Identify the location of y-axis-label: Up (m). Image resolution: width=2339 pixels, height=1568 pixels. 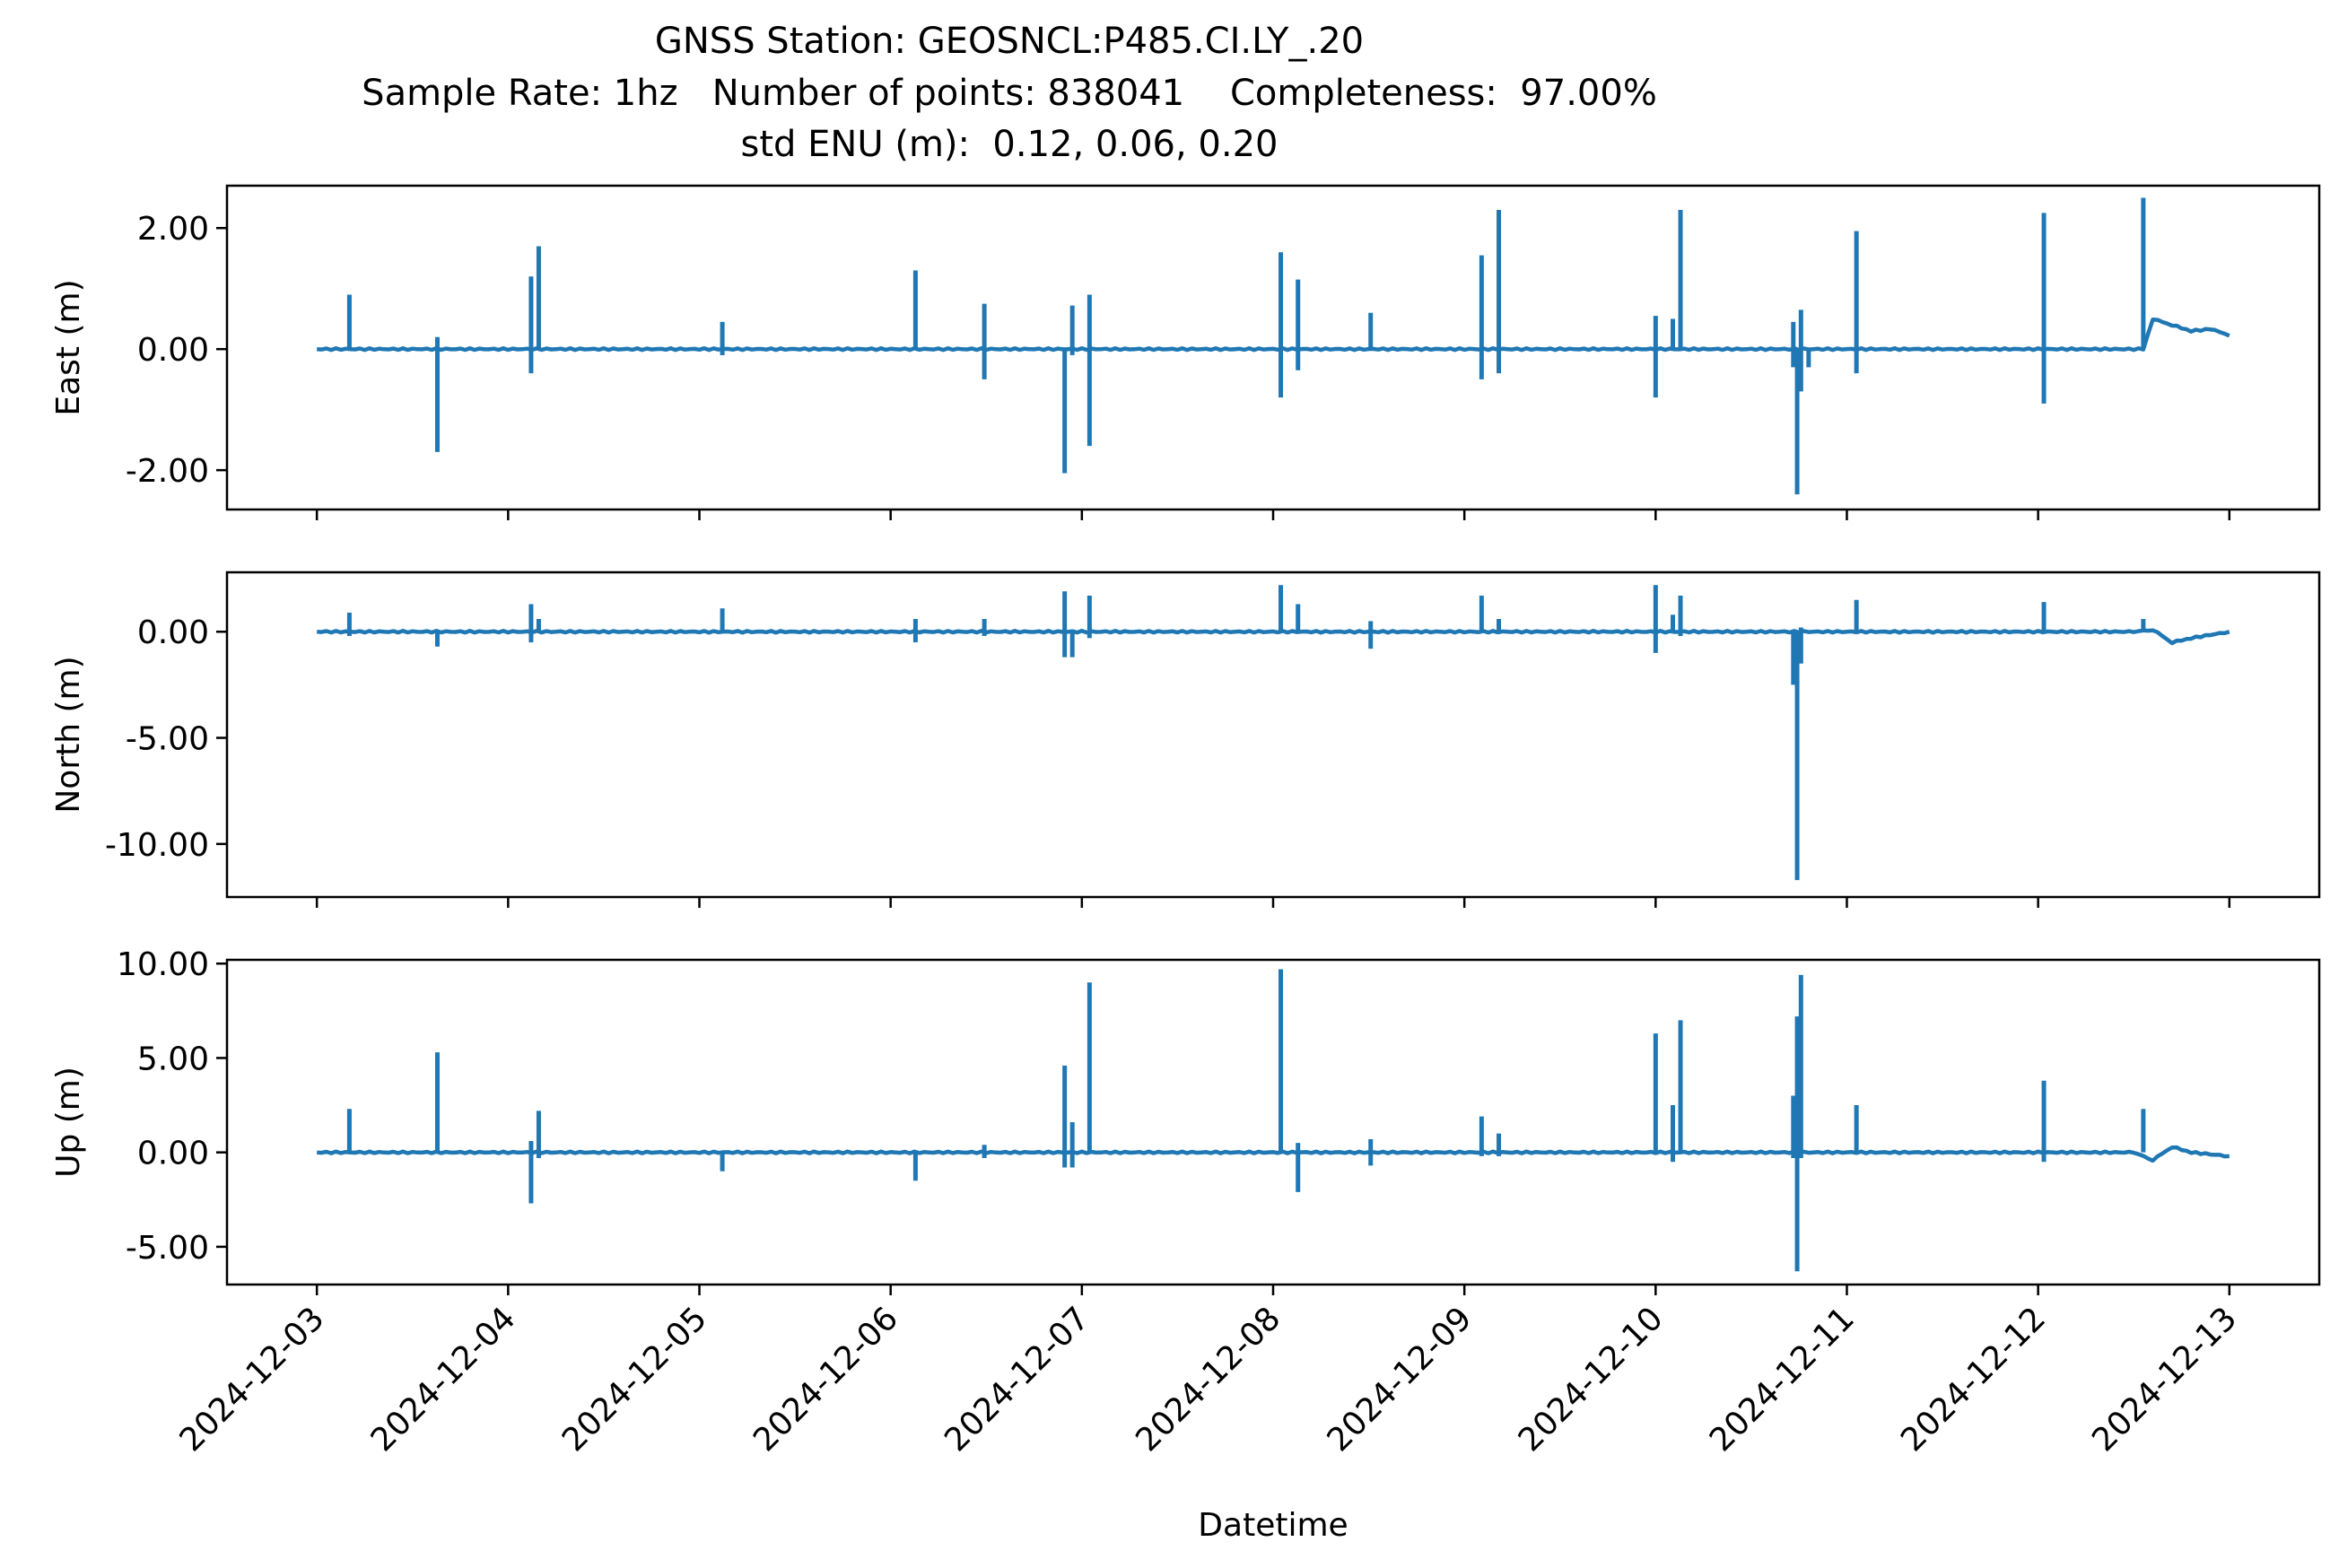
(68, 1122).